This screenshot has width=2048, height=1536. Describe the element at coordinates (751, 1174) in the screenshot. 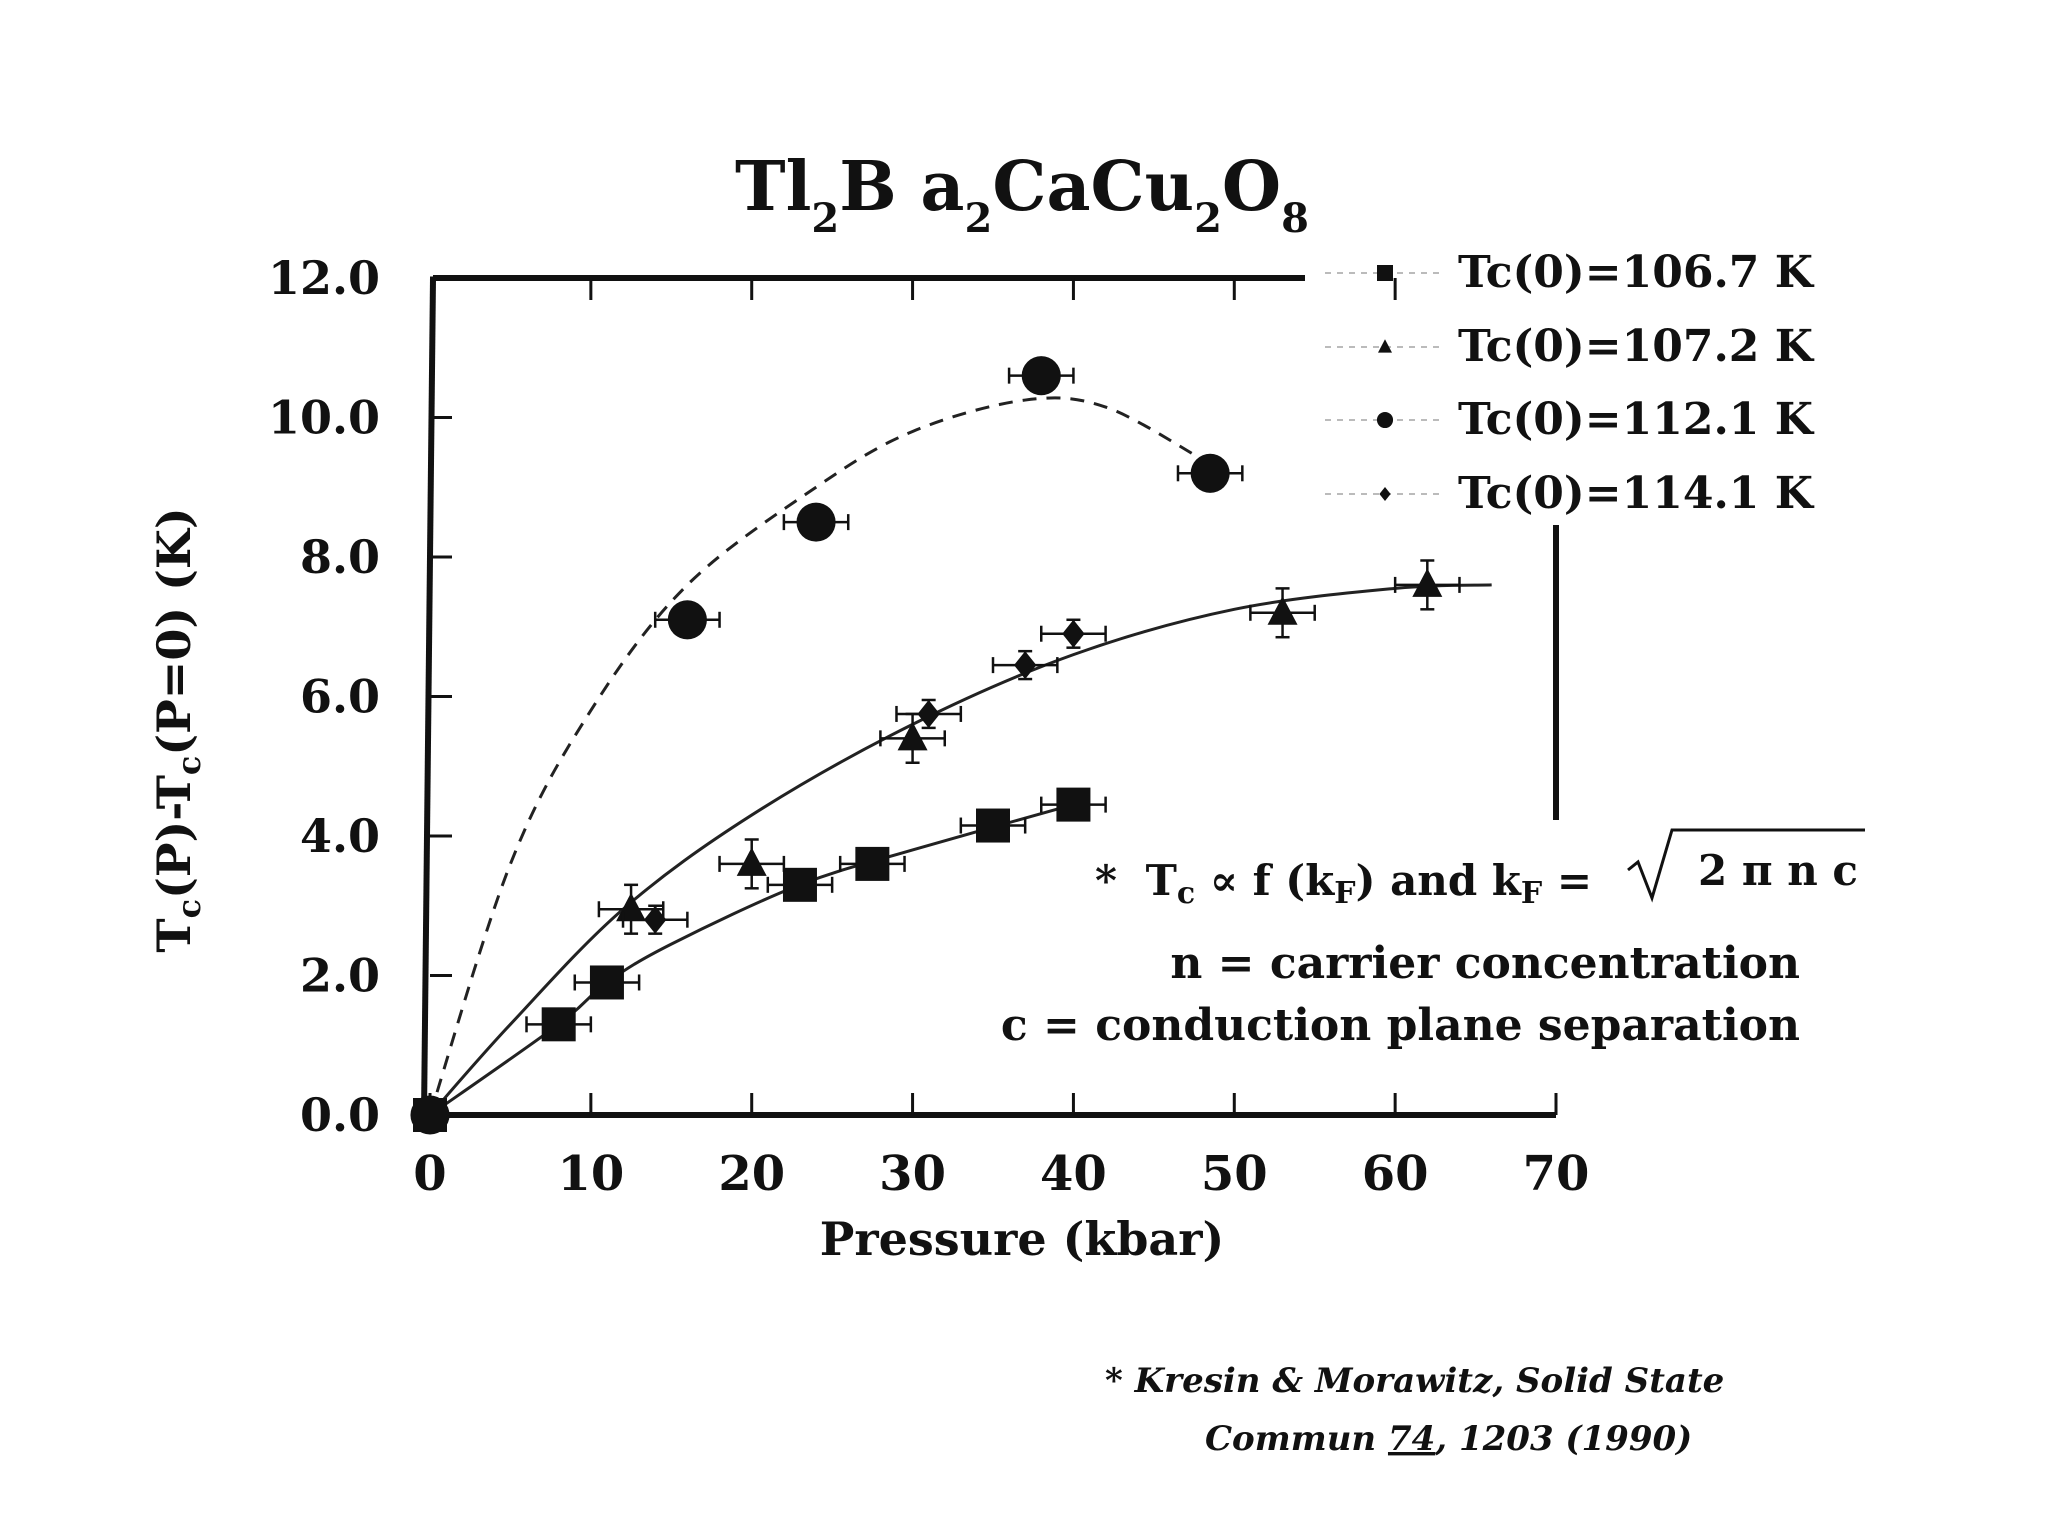

I see `x-tick-label: 20` at that location.